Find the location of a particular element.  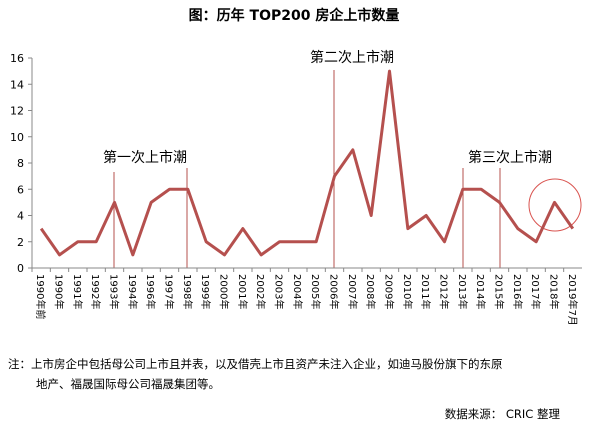

annotation: 第二次上市潮 is located at coordinates (352, 57).